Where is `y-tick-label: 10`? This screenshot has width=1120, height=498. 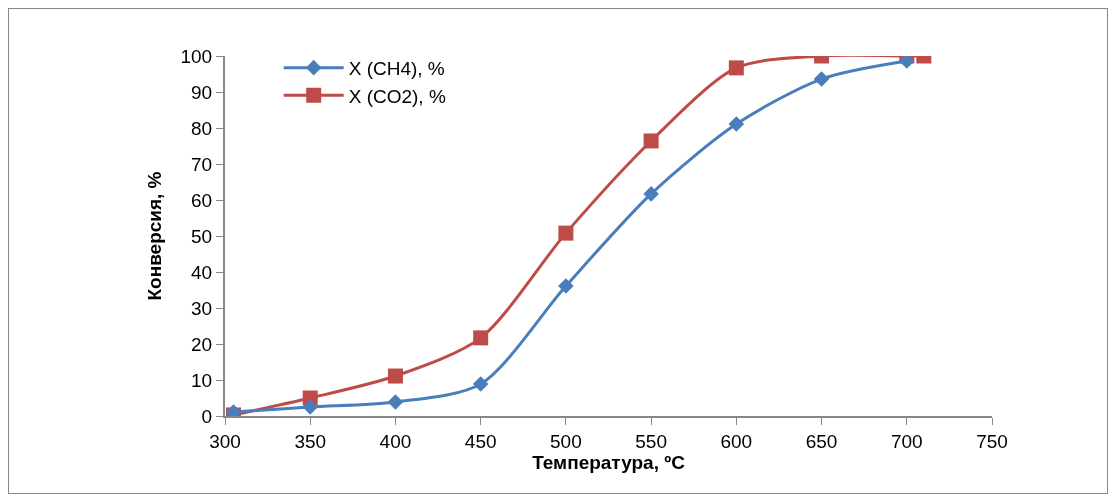
y-tick-label: 10 is located at coordinates (202, 380).